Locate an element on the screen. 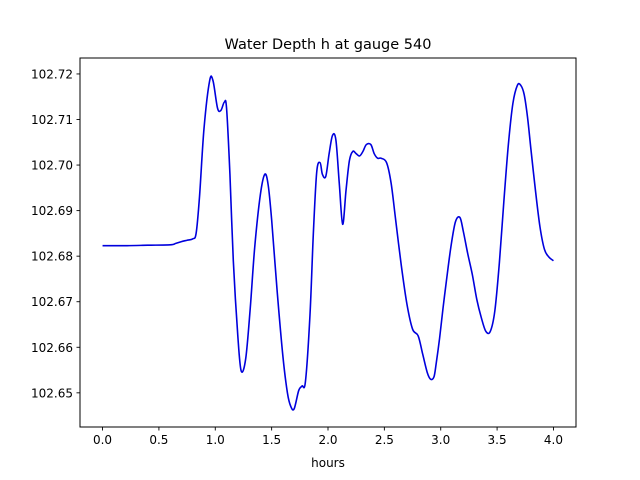 The width and height of the screenshot is (640, 480). y-tick-label: 102.67 is located at coordinates (52, 302).